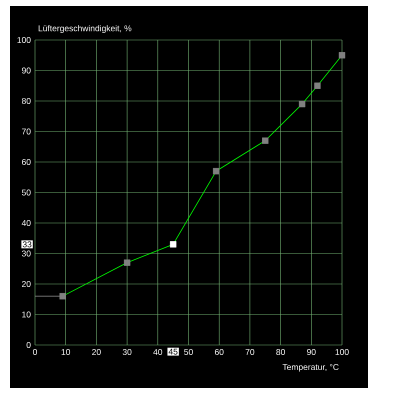 The width and height of the screenshot is (396, 393). I want to click on x-tick-label: 80, so click(280, 352).